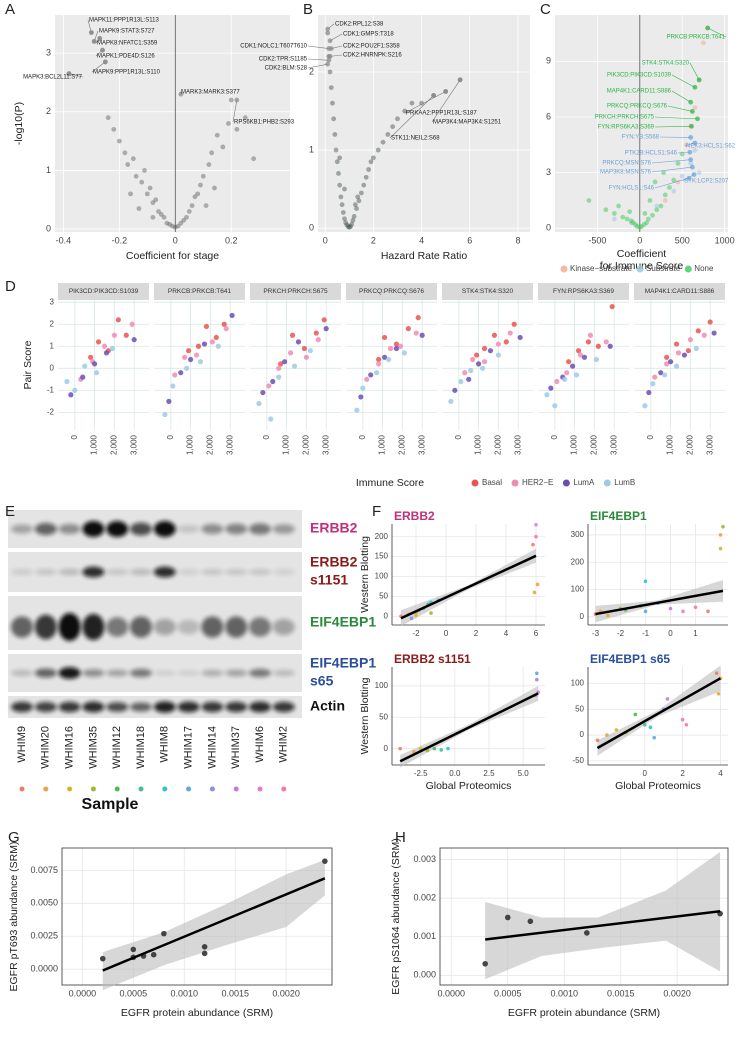 This screenshot has height=1049, width=740. What do you see at coordinates (165, 744) in the screenshot?
I see `sample-label: WHIM8` at bounding box center [165, 744].